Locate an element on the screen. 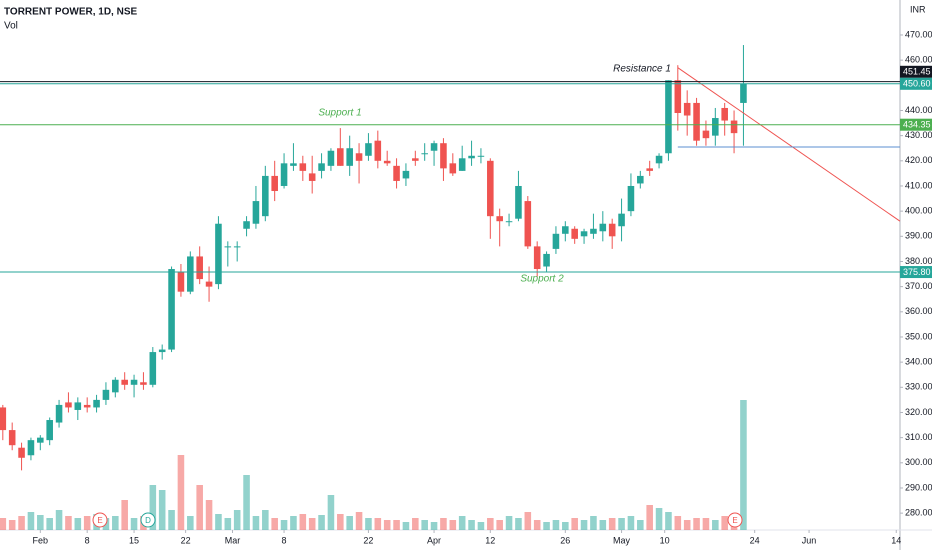 The width and height of the screenshot is (932, 550). x-tick-label: Apr is located at coordinates (434, 540).